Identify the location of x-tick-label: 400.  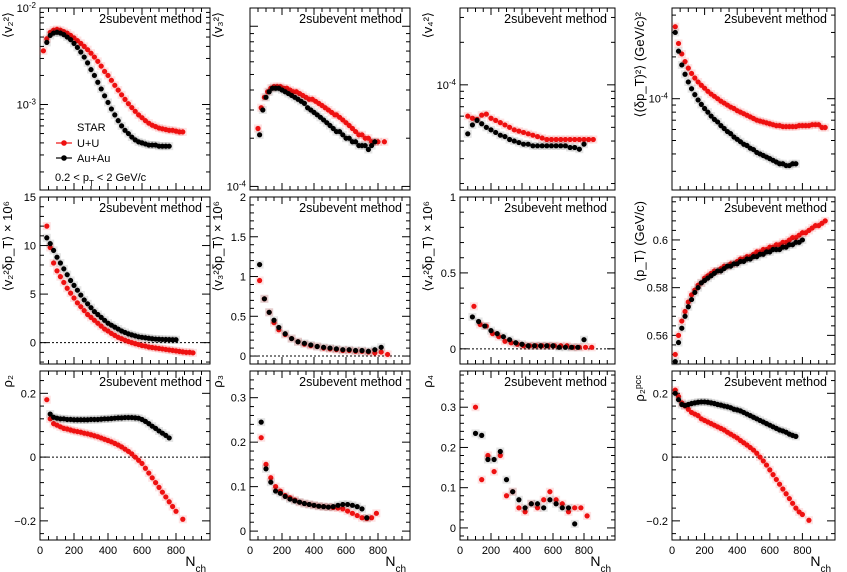
(314, 551).